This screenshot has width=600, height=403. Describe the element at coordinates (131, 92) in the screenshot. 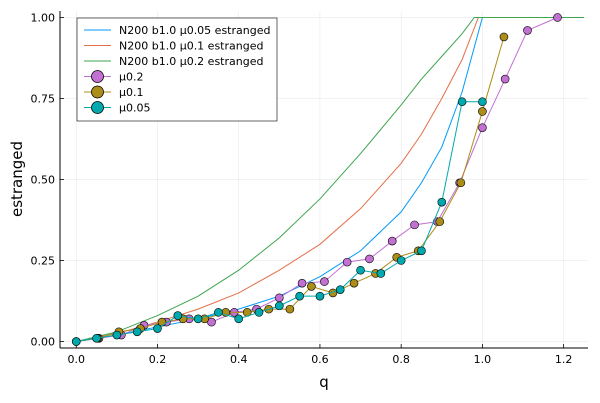

I see `legend-label-4: μ0.1` at that location.